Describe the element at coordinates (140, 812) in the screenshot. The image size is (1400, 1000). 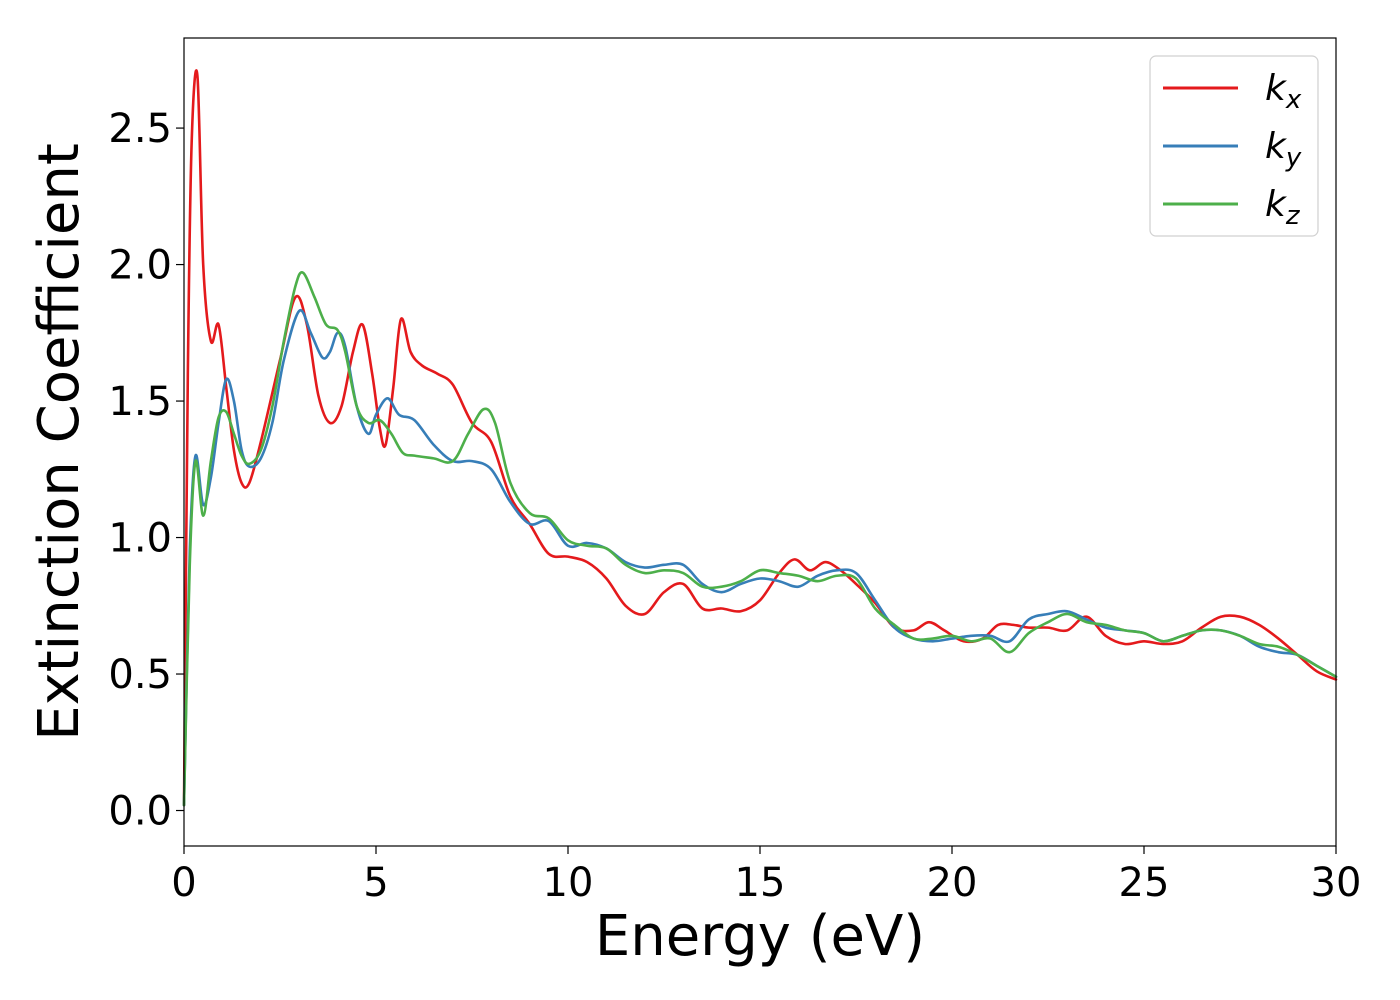
I see `y-tick-label: 0.0` at that location.